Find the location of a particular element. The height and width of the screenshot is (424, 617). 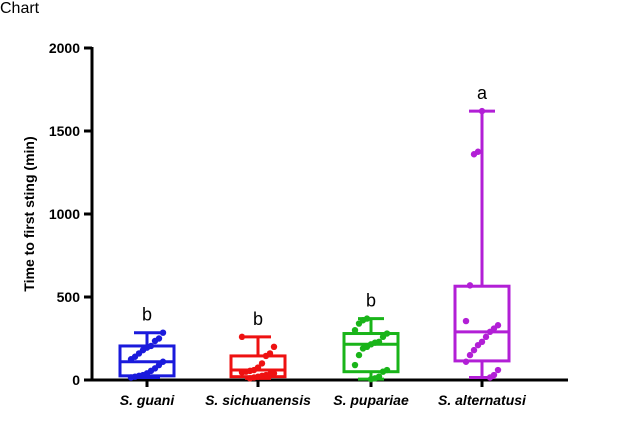

y-tick-label: 1500 is located at coordinates (64, 131).